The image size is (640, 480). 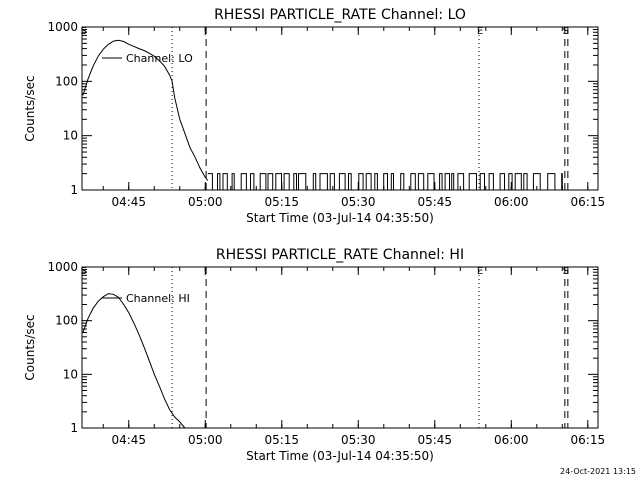 What do you see at coordinates (385, 182) in the screenshot?
I see `noise-band-line` at bounding box center [385, 182].